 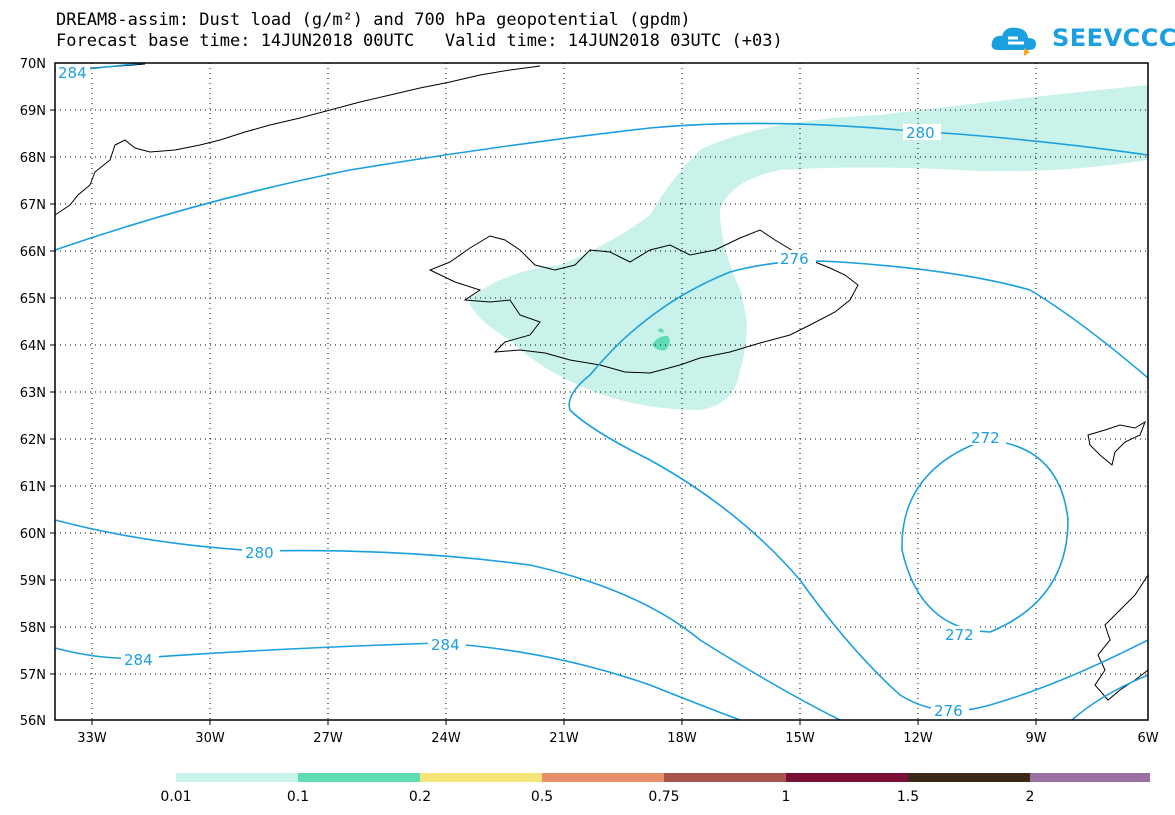 What do you see at coordinates (33, 628) in the screenshot?
I see `lat-label: 58N` at bounding box center [33, 628].